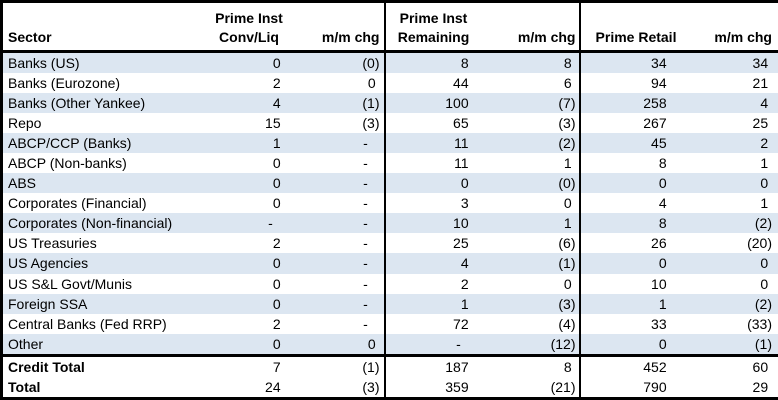 This screenshot has width=778, height=400. Describe the element at coordinates (389, 103) in the screenshot. I see `table-row: Banks (Other Yankee) 4 (1) 100 (7) 258 4` at that location.